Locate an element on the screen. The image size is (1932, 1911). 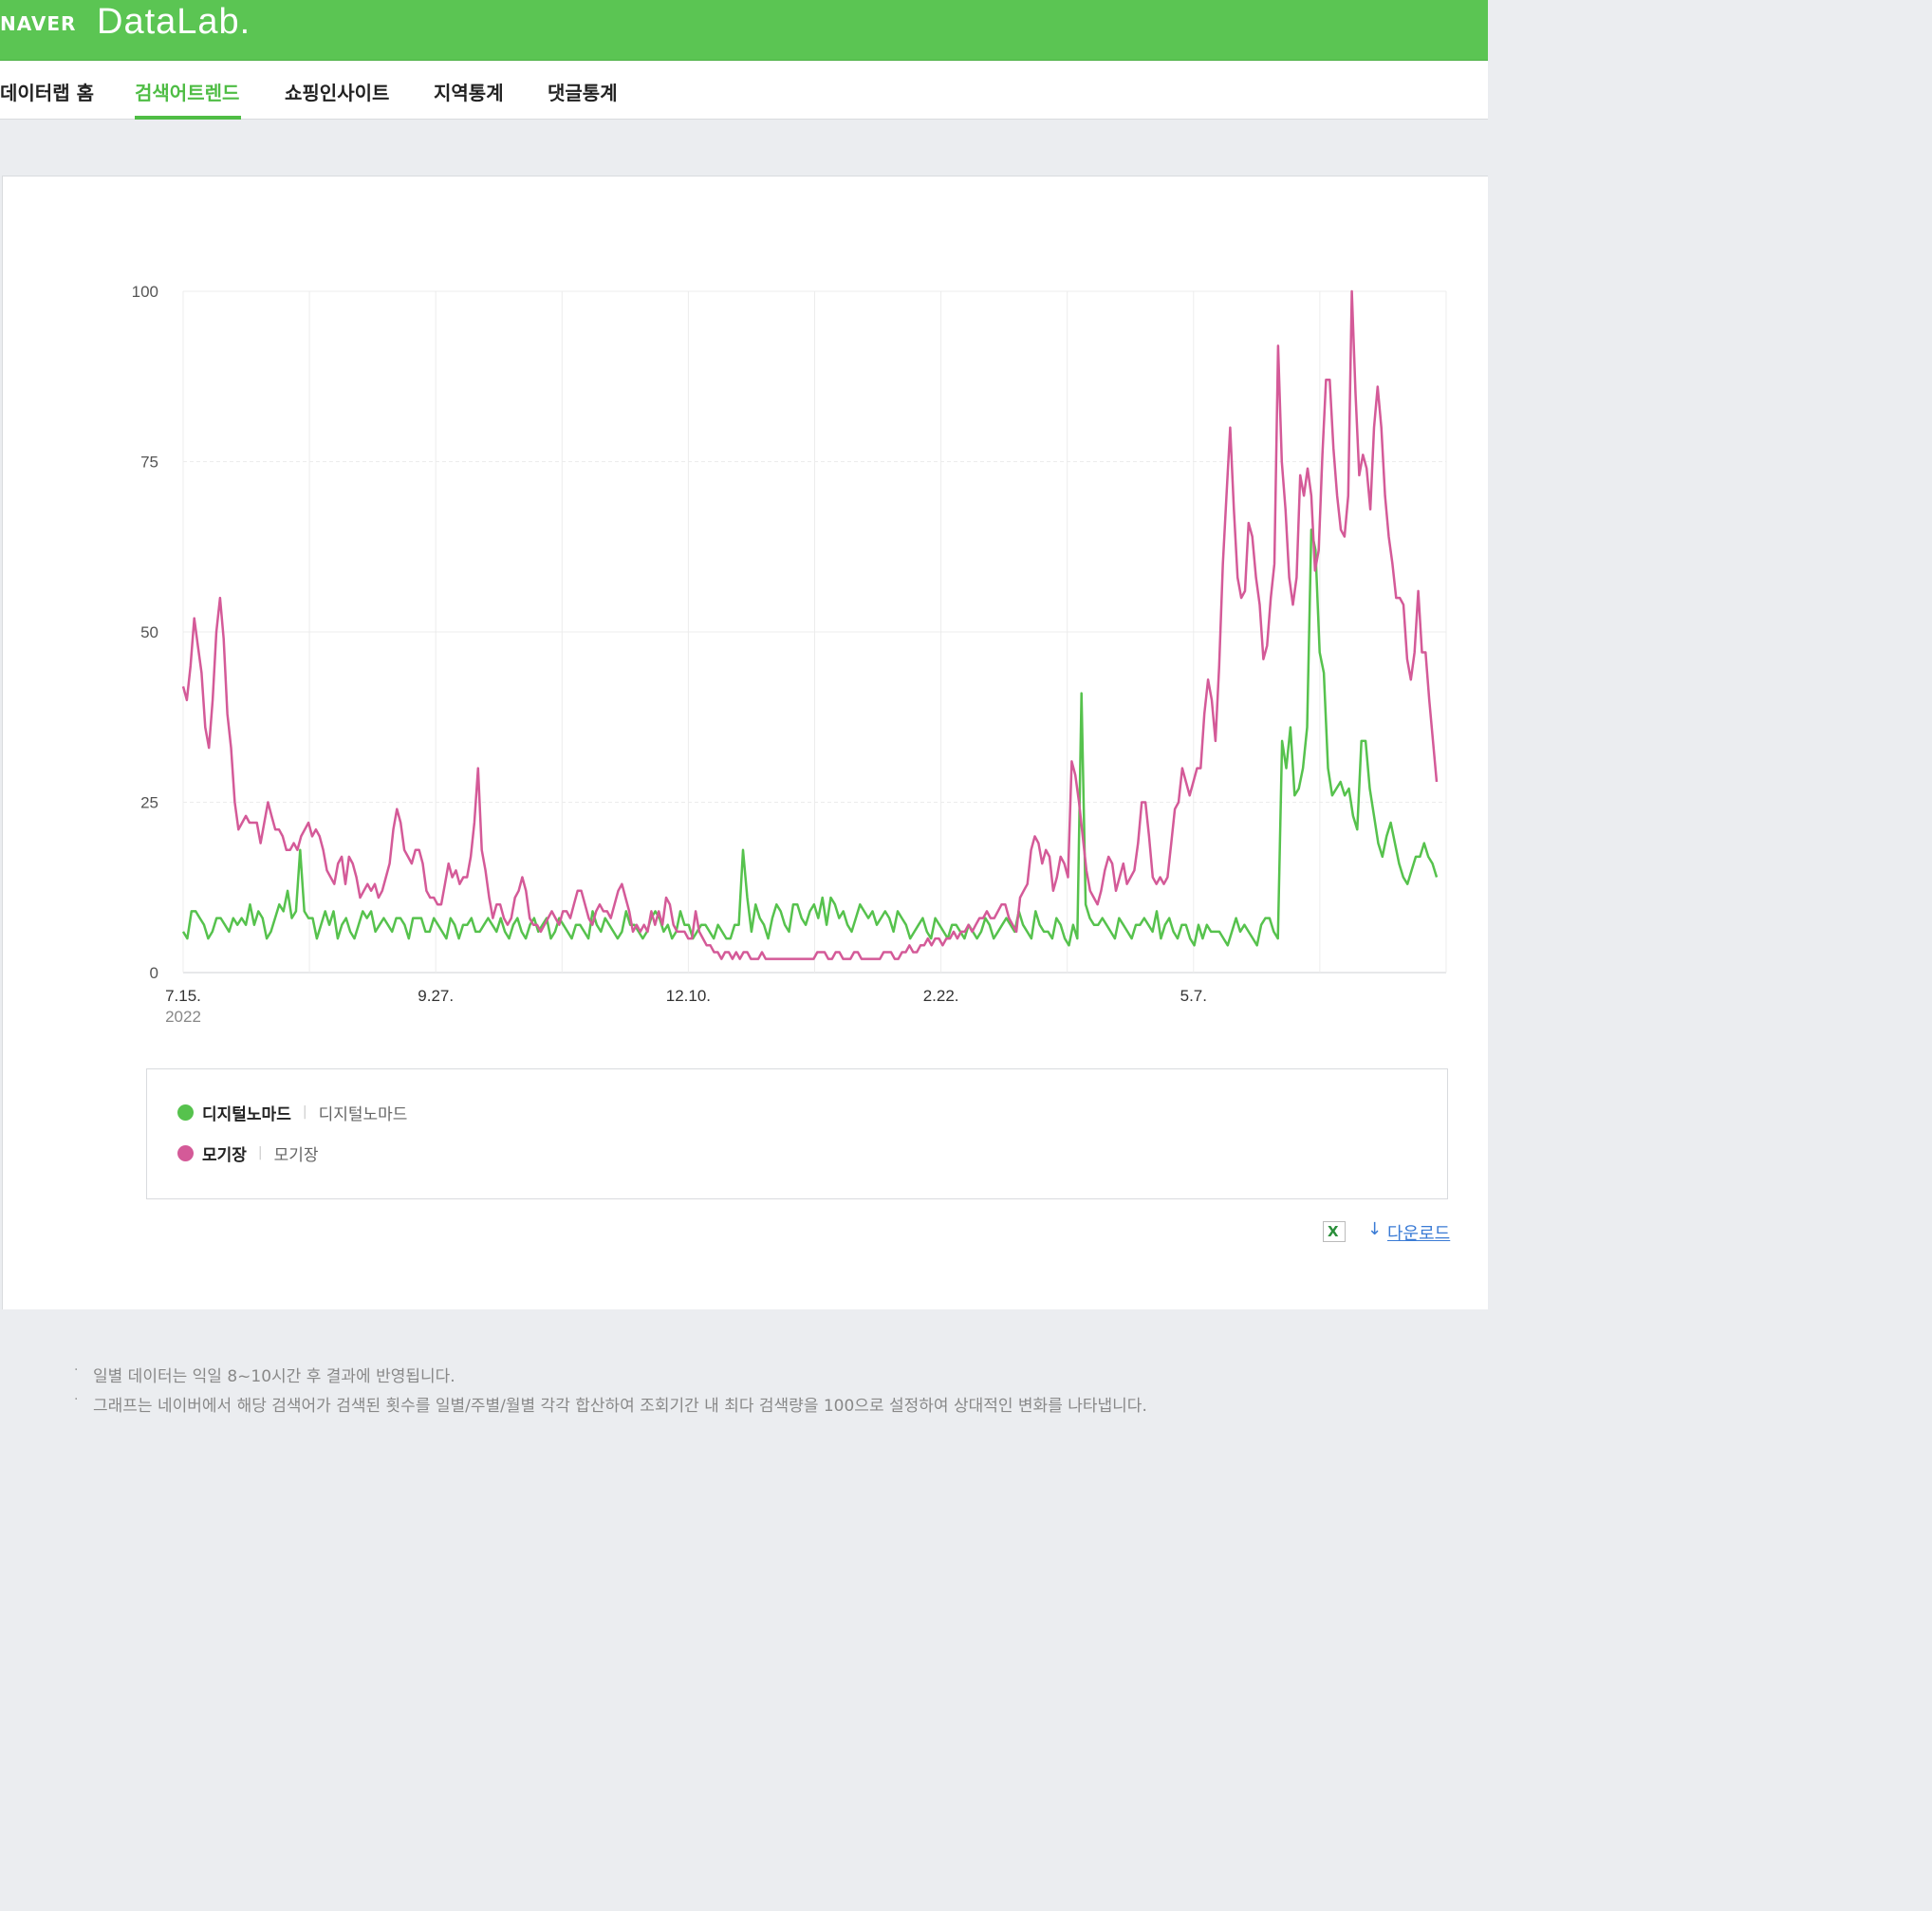
main-nav: 데이터랩 홈 검색어트렌드 쇼핑인사이트 지역통계 댓글통계 is located at coordinates (744, 90).